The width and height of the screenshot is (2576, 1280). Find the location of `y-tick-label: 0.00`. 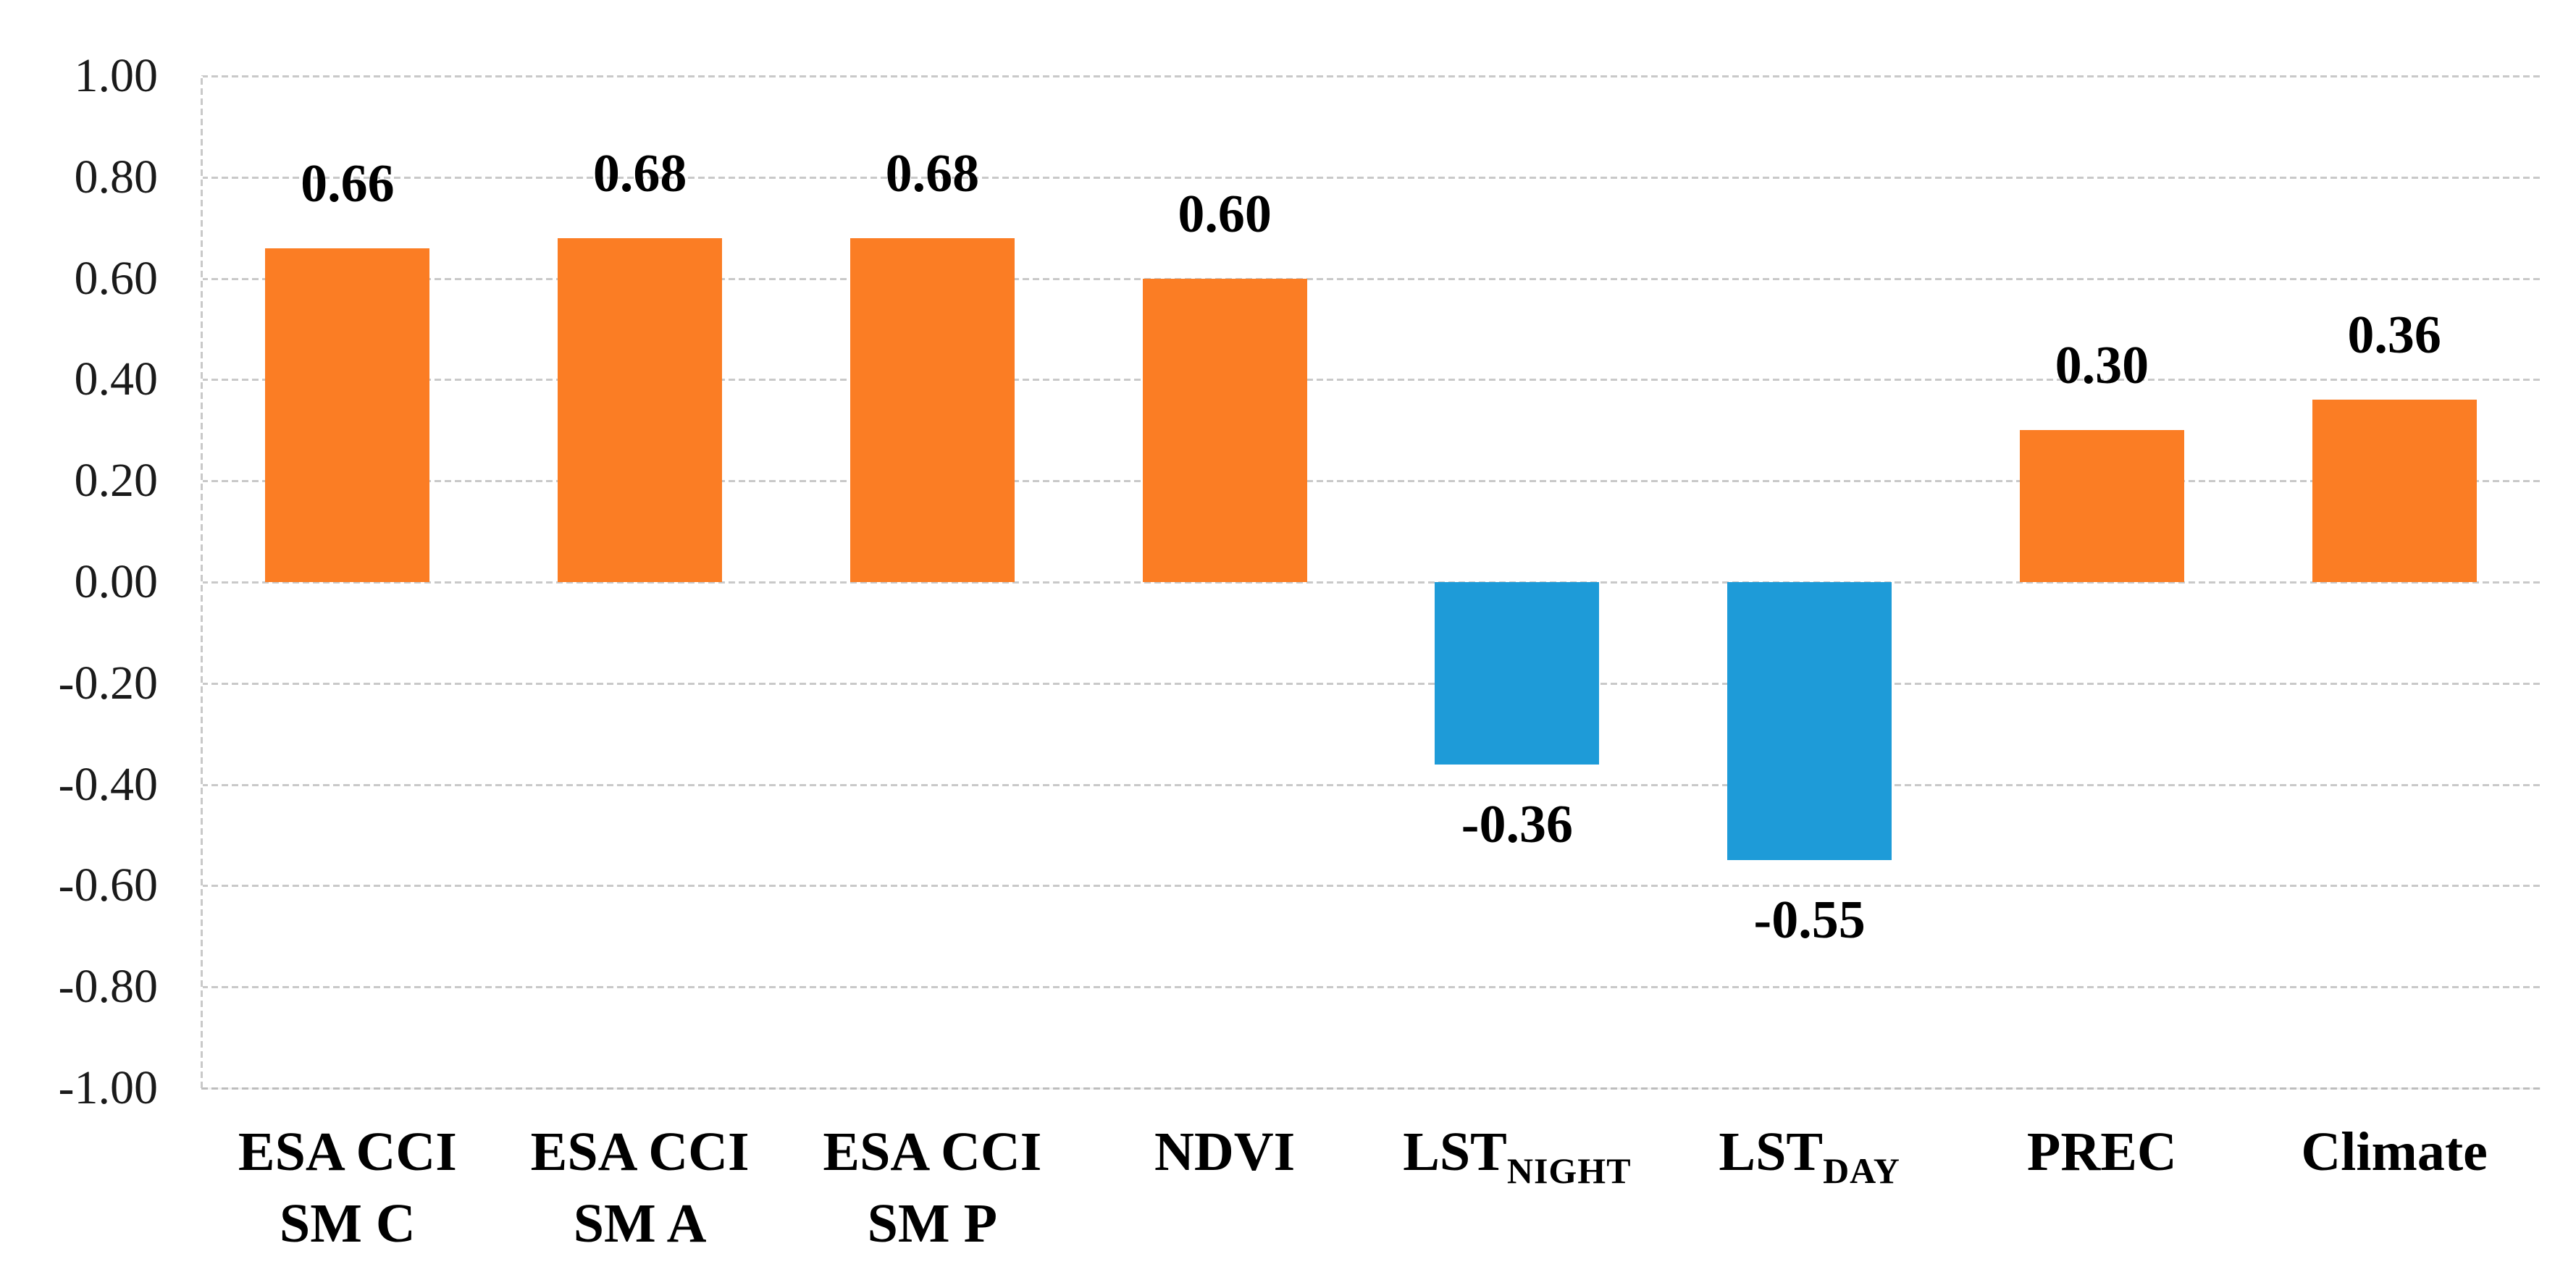

y-tick-label: 0.00 is located at coordinates (116, 581).